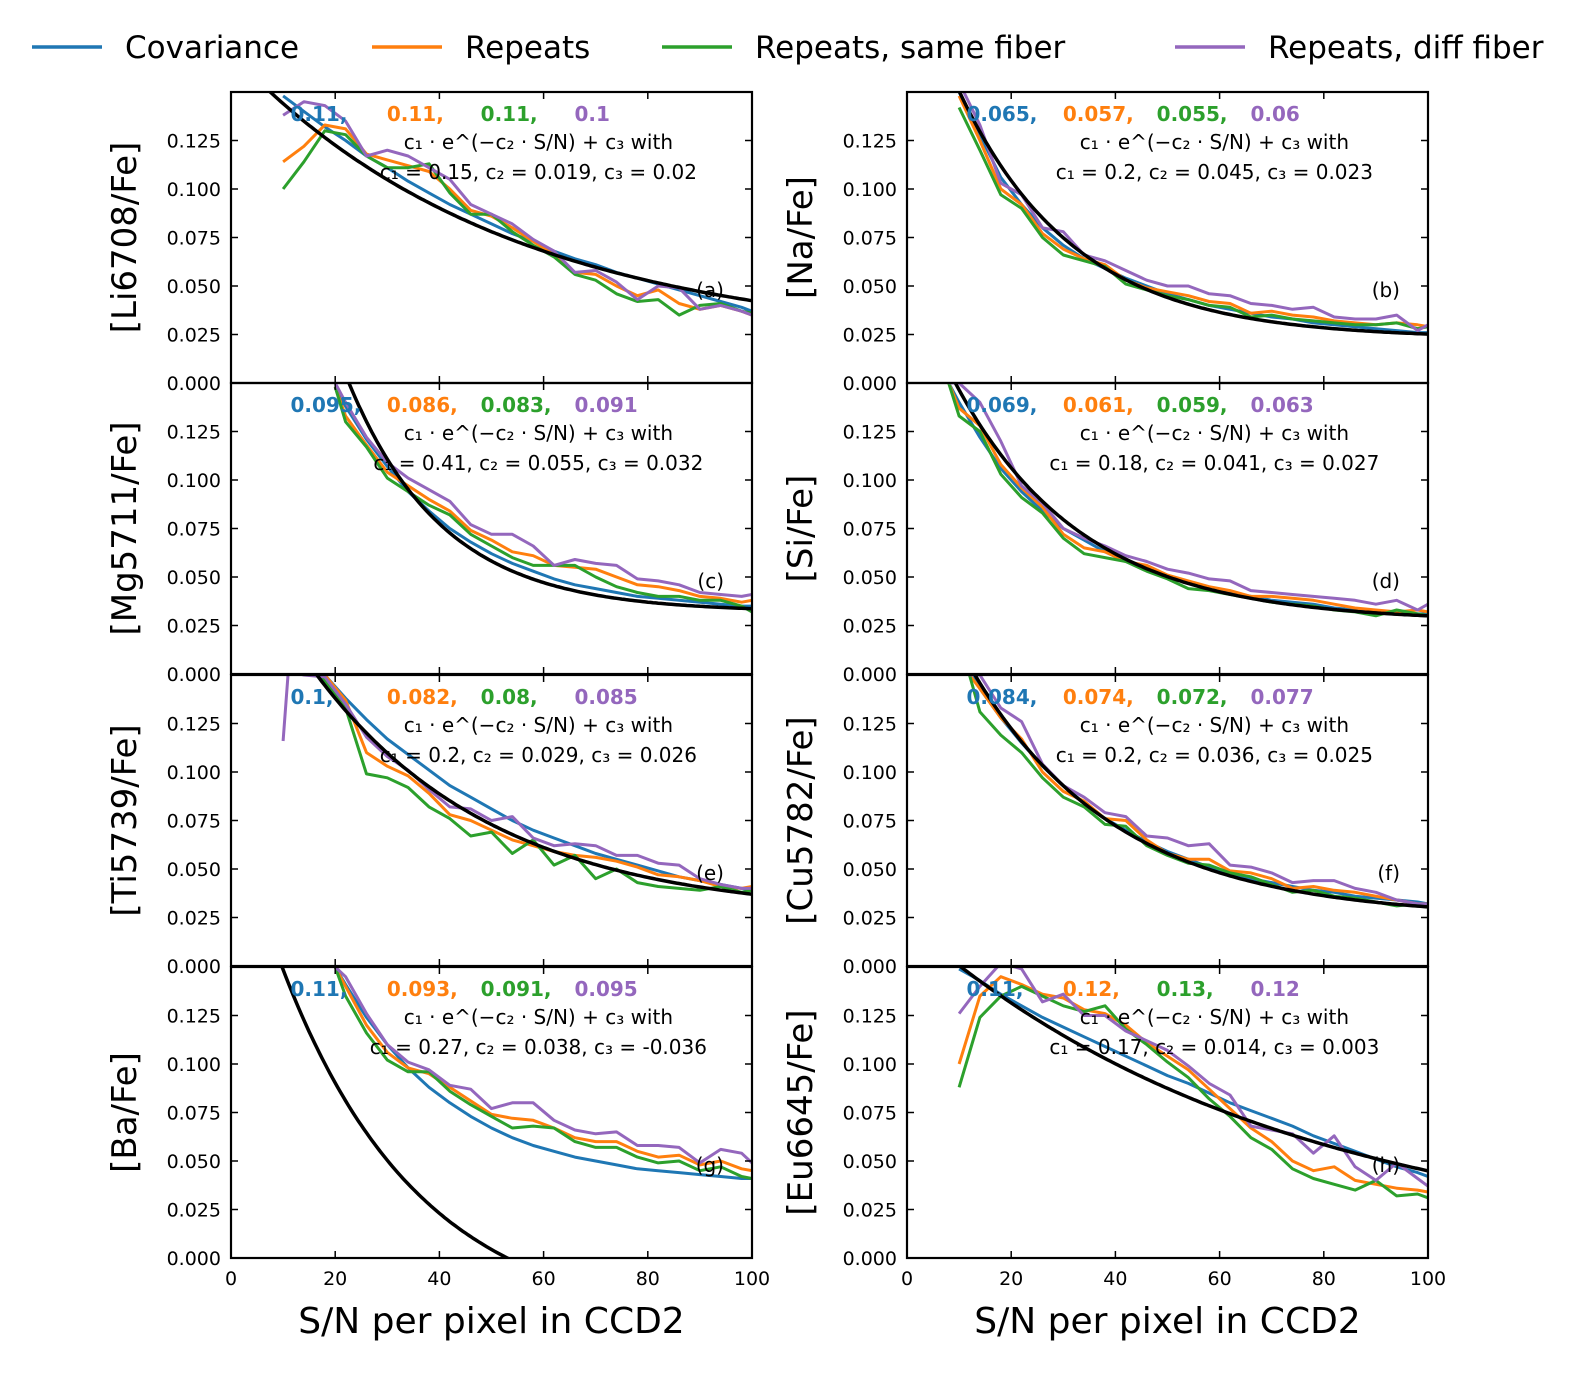  I want to click on scatter-value-3: 0.059,, so click(1192, 405).